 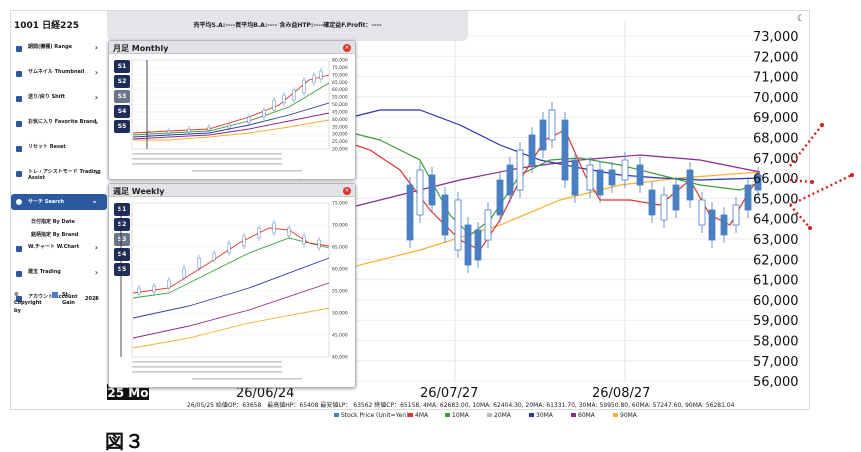 I want to click on y-tick-label: 40,000, so click(x=340, y=358).